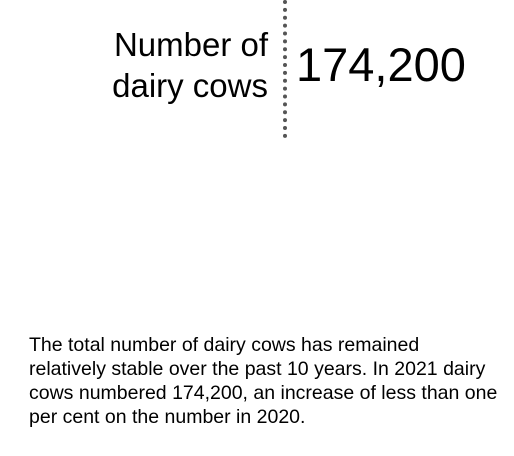 The image size is (514, 456). I want to click on stat-value: 174,200, so click(381, 64).